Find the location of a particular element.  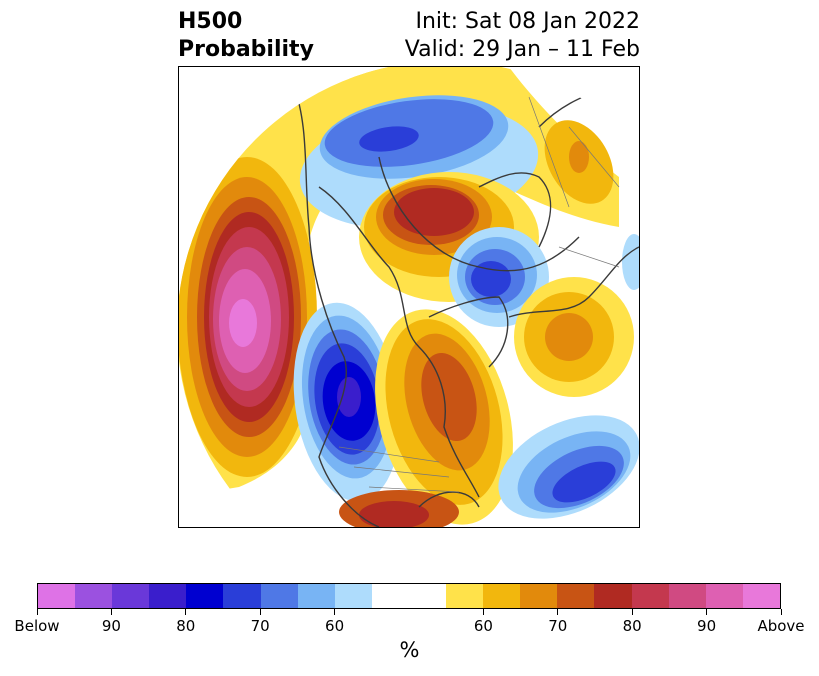

chart-title: H500 Probability is located at coordinates (246, 36).